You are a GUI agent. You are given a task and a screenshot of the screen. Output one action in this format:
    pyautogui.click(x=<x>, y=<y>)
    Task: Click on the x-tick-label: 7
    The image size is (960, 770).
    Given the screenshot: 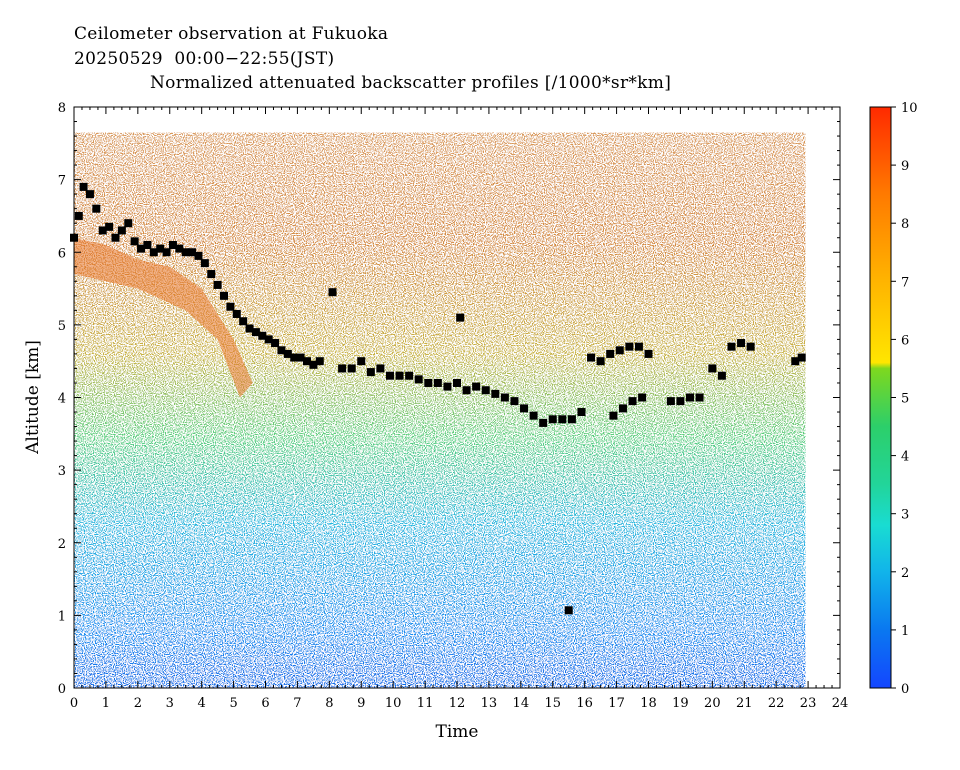 What is the action you would take?
    pyautogui.click(x=297, y=703)
    